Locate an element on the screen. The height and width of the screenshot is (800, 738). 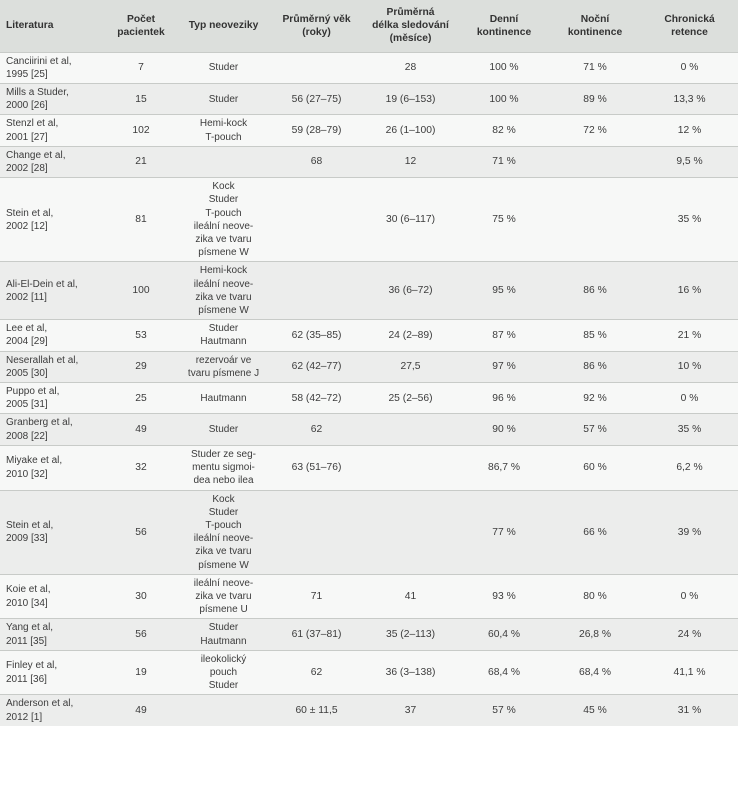
cell-chronicka-retence: 35 % is located at coordinates (689, 219).